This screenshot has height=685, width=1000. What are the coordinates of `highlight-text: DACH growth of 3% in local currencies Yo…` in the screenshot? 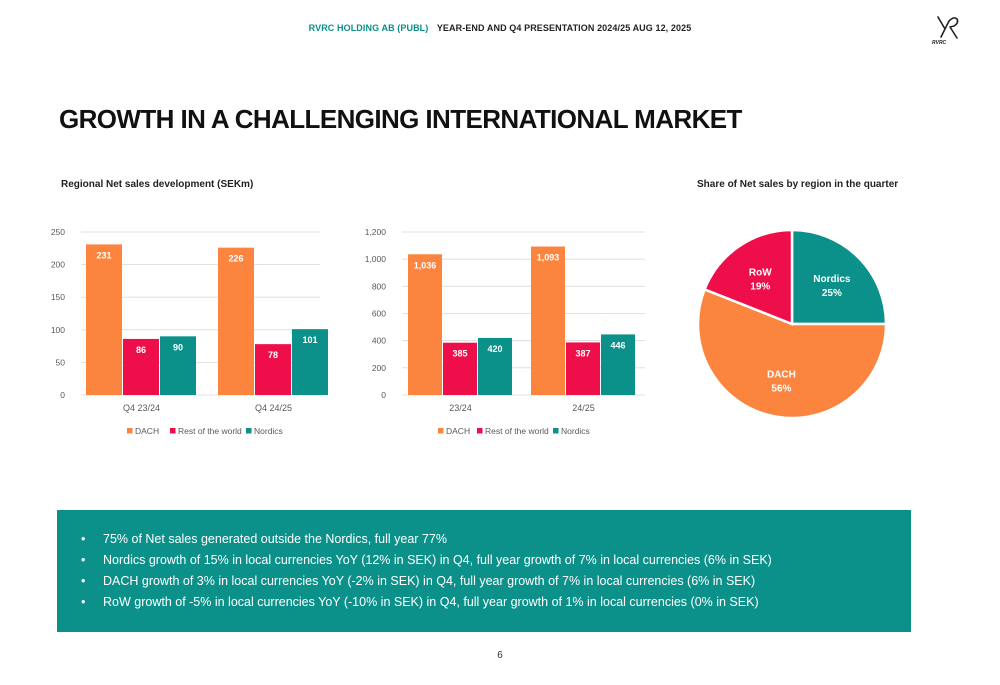 It's located at (429, 581).